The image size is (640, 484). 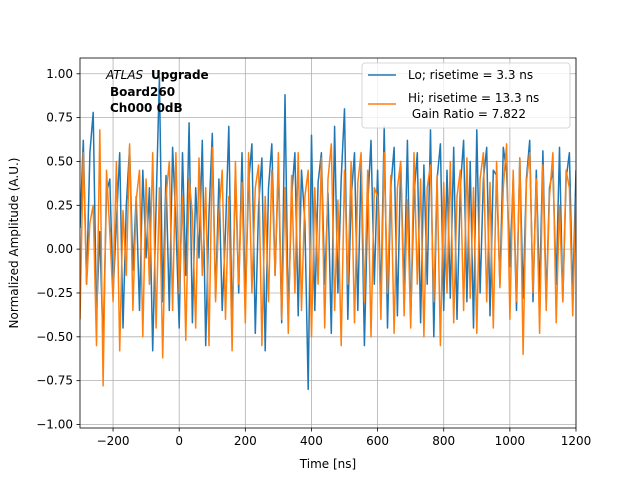 What do you see at coordinates (473, 98) in the screenshot?
I see `legend-hi-label: Hi; risetime = 13.3 ns` at bounding box center [473, 98].